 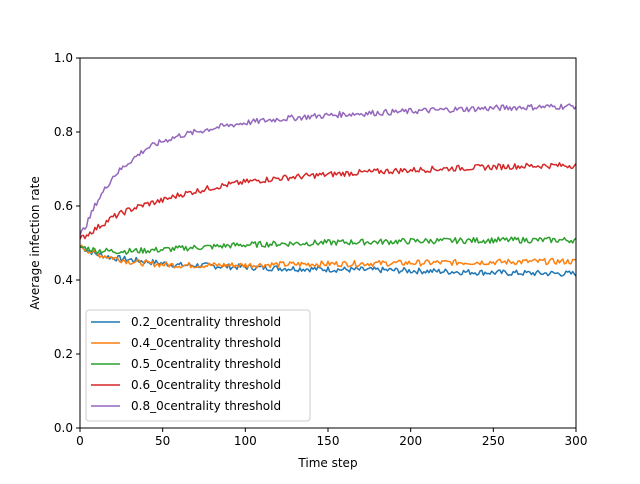 What do you see at coordinates (410, 441) in the screenshot?
I see `x-tick-label: 200` at bounding box center [410, 441].